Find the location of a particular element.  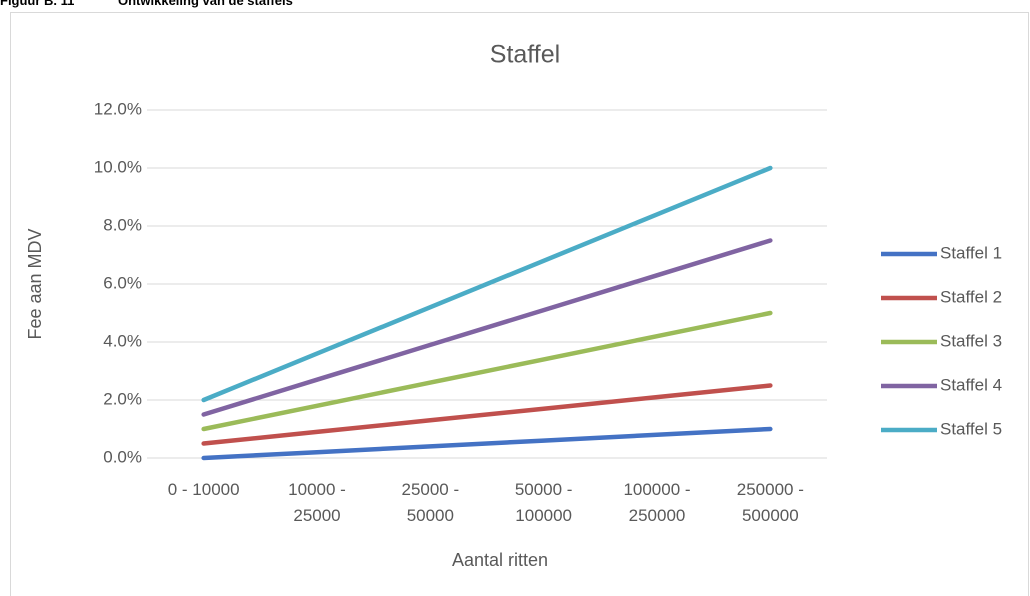

chart-title: Staffel is located at coordinates (525, 55).